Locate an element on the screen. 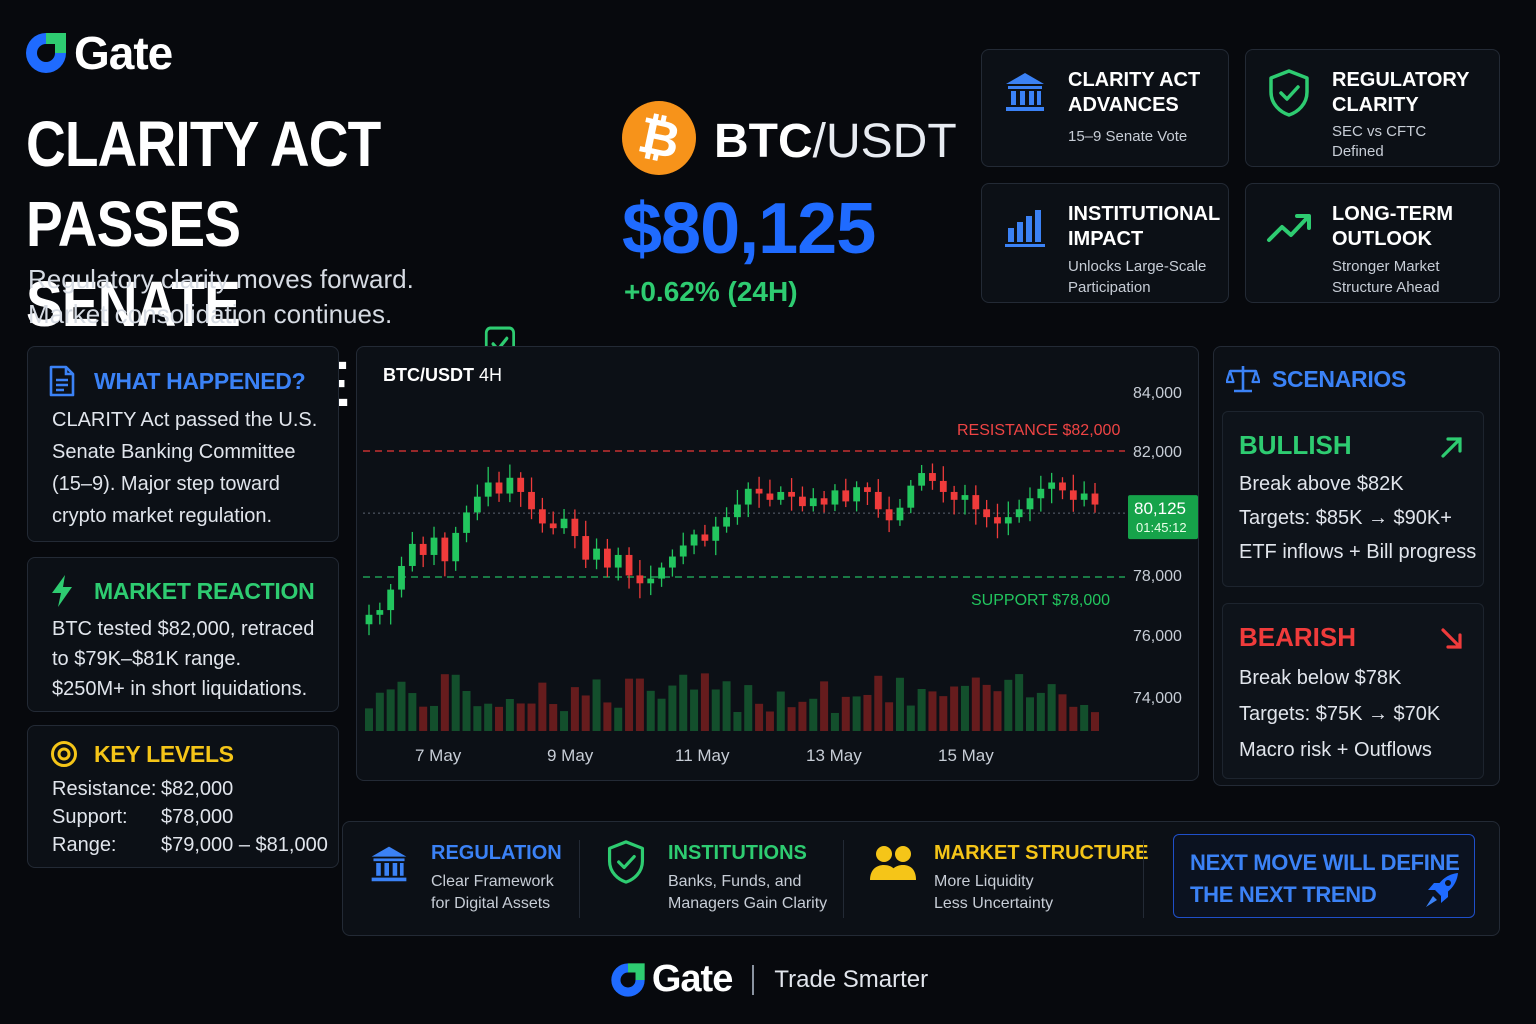 Image resolution: width=1536 pixels, height=1024 pixels. bearish-line: Macro risk + Outflows is located at coordinates (1335, 750).